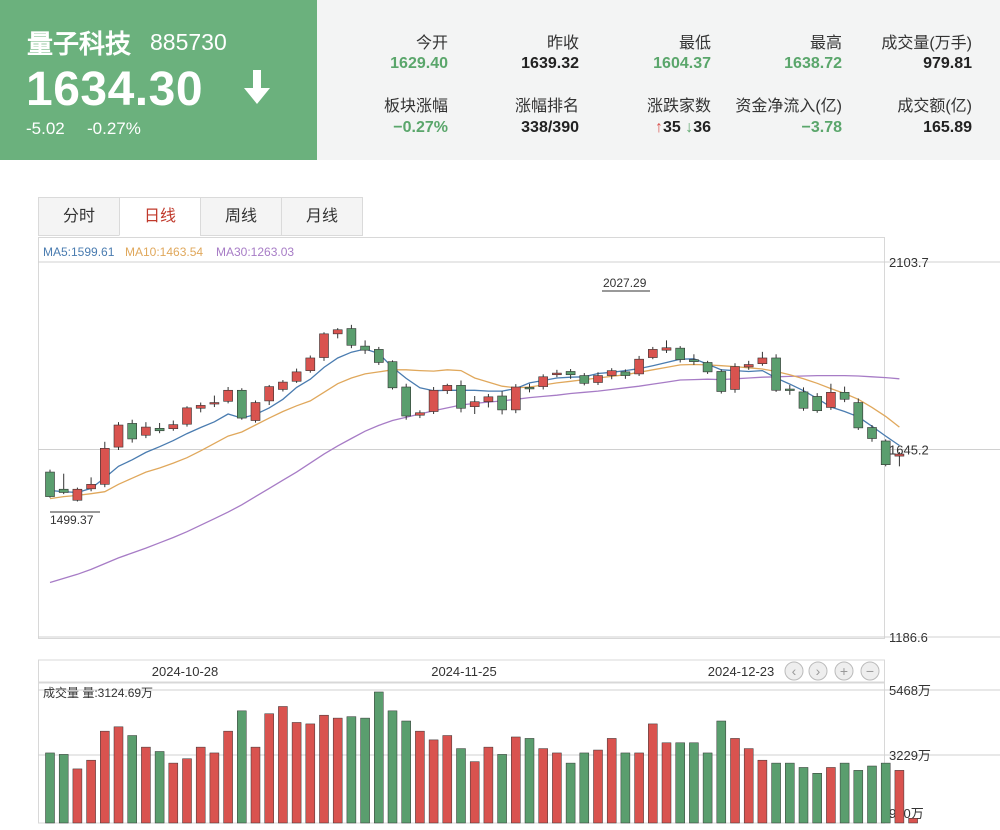 This screenshot has width=1000, height=830. I want to click on volume-legend: 成交量 量:3124.69万, so click(98, 692).